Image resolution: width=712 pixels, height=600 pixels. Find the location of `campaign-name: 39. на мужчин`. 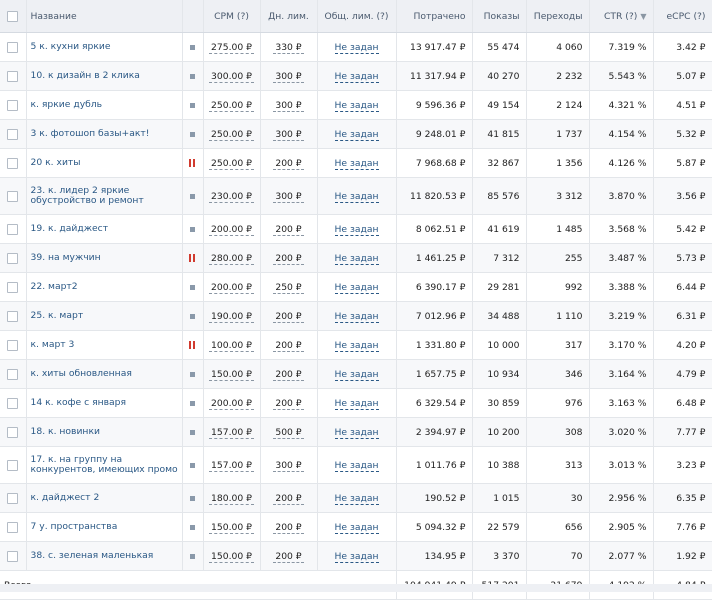

campaign-name: 39. на мужчин is located at coordinates (104, 258).